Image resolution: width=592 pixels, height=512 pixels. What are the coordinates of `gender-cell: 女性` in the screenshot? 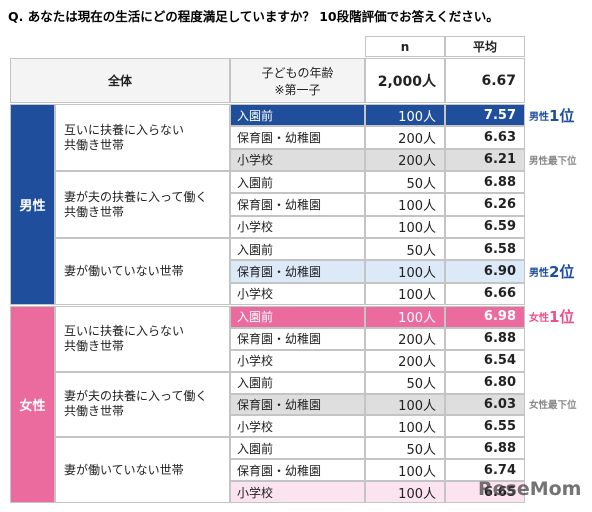 It's located at (32, 404).